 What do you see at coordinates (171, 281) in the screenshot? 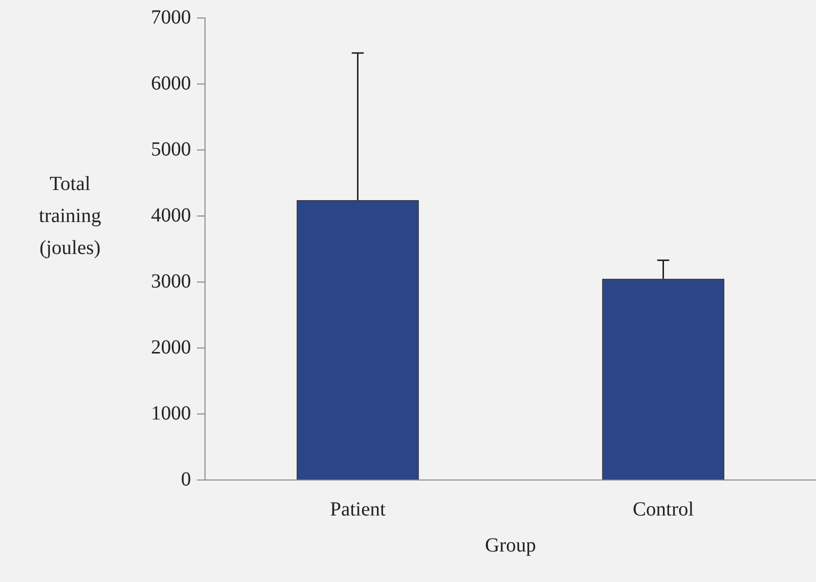
I see `y-tick-label: 3000` at bounding box center [171, 281].